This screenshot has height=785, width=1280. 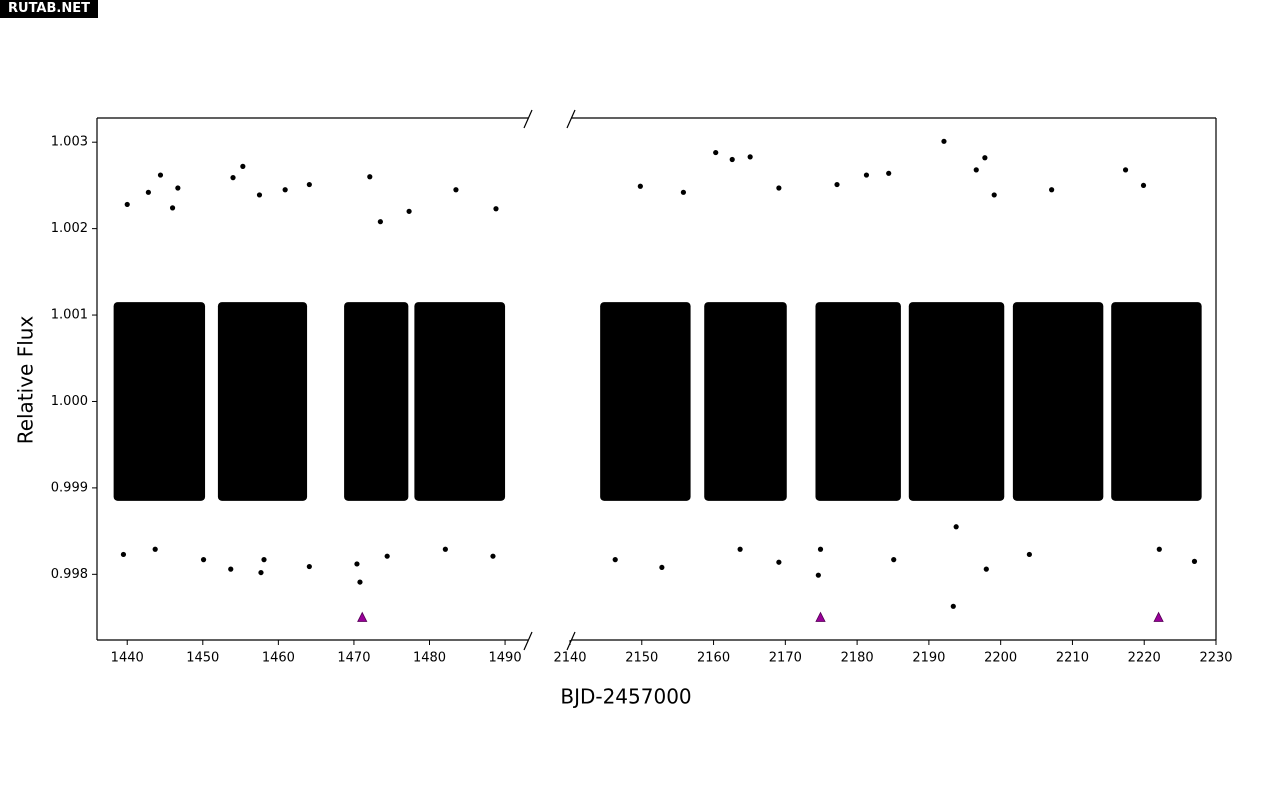 I want to click on x-tick-label: 1490, so click(x=505, y=658).